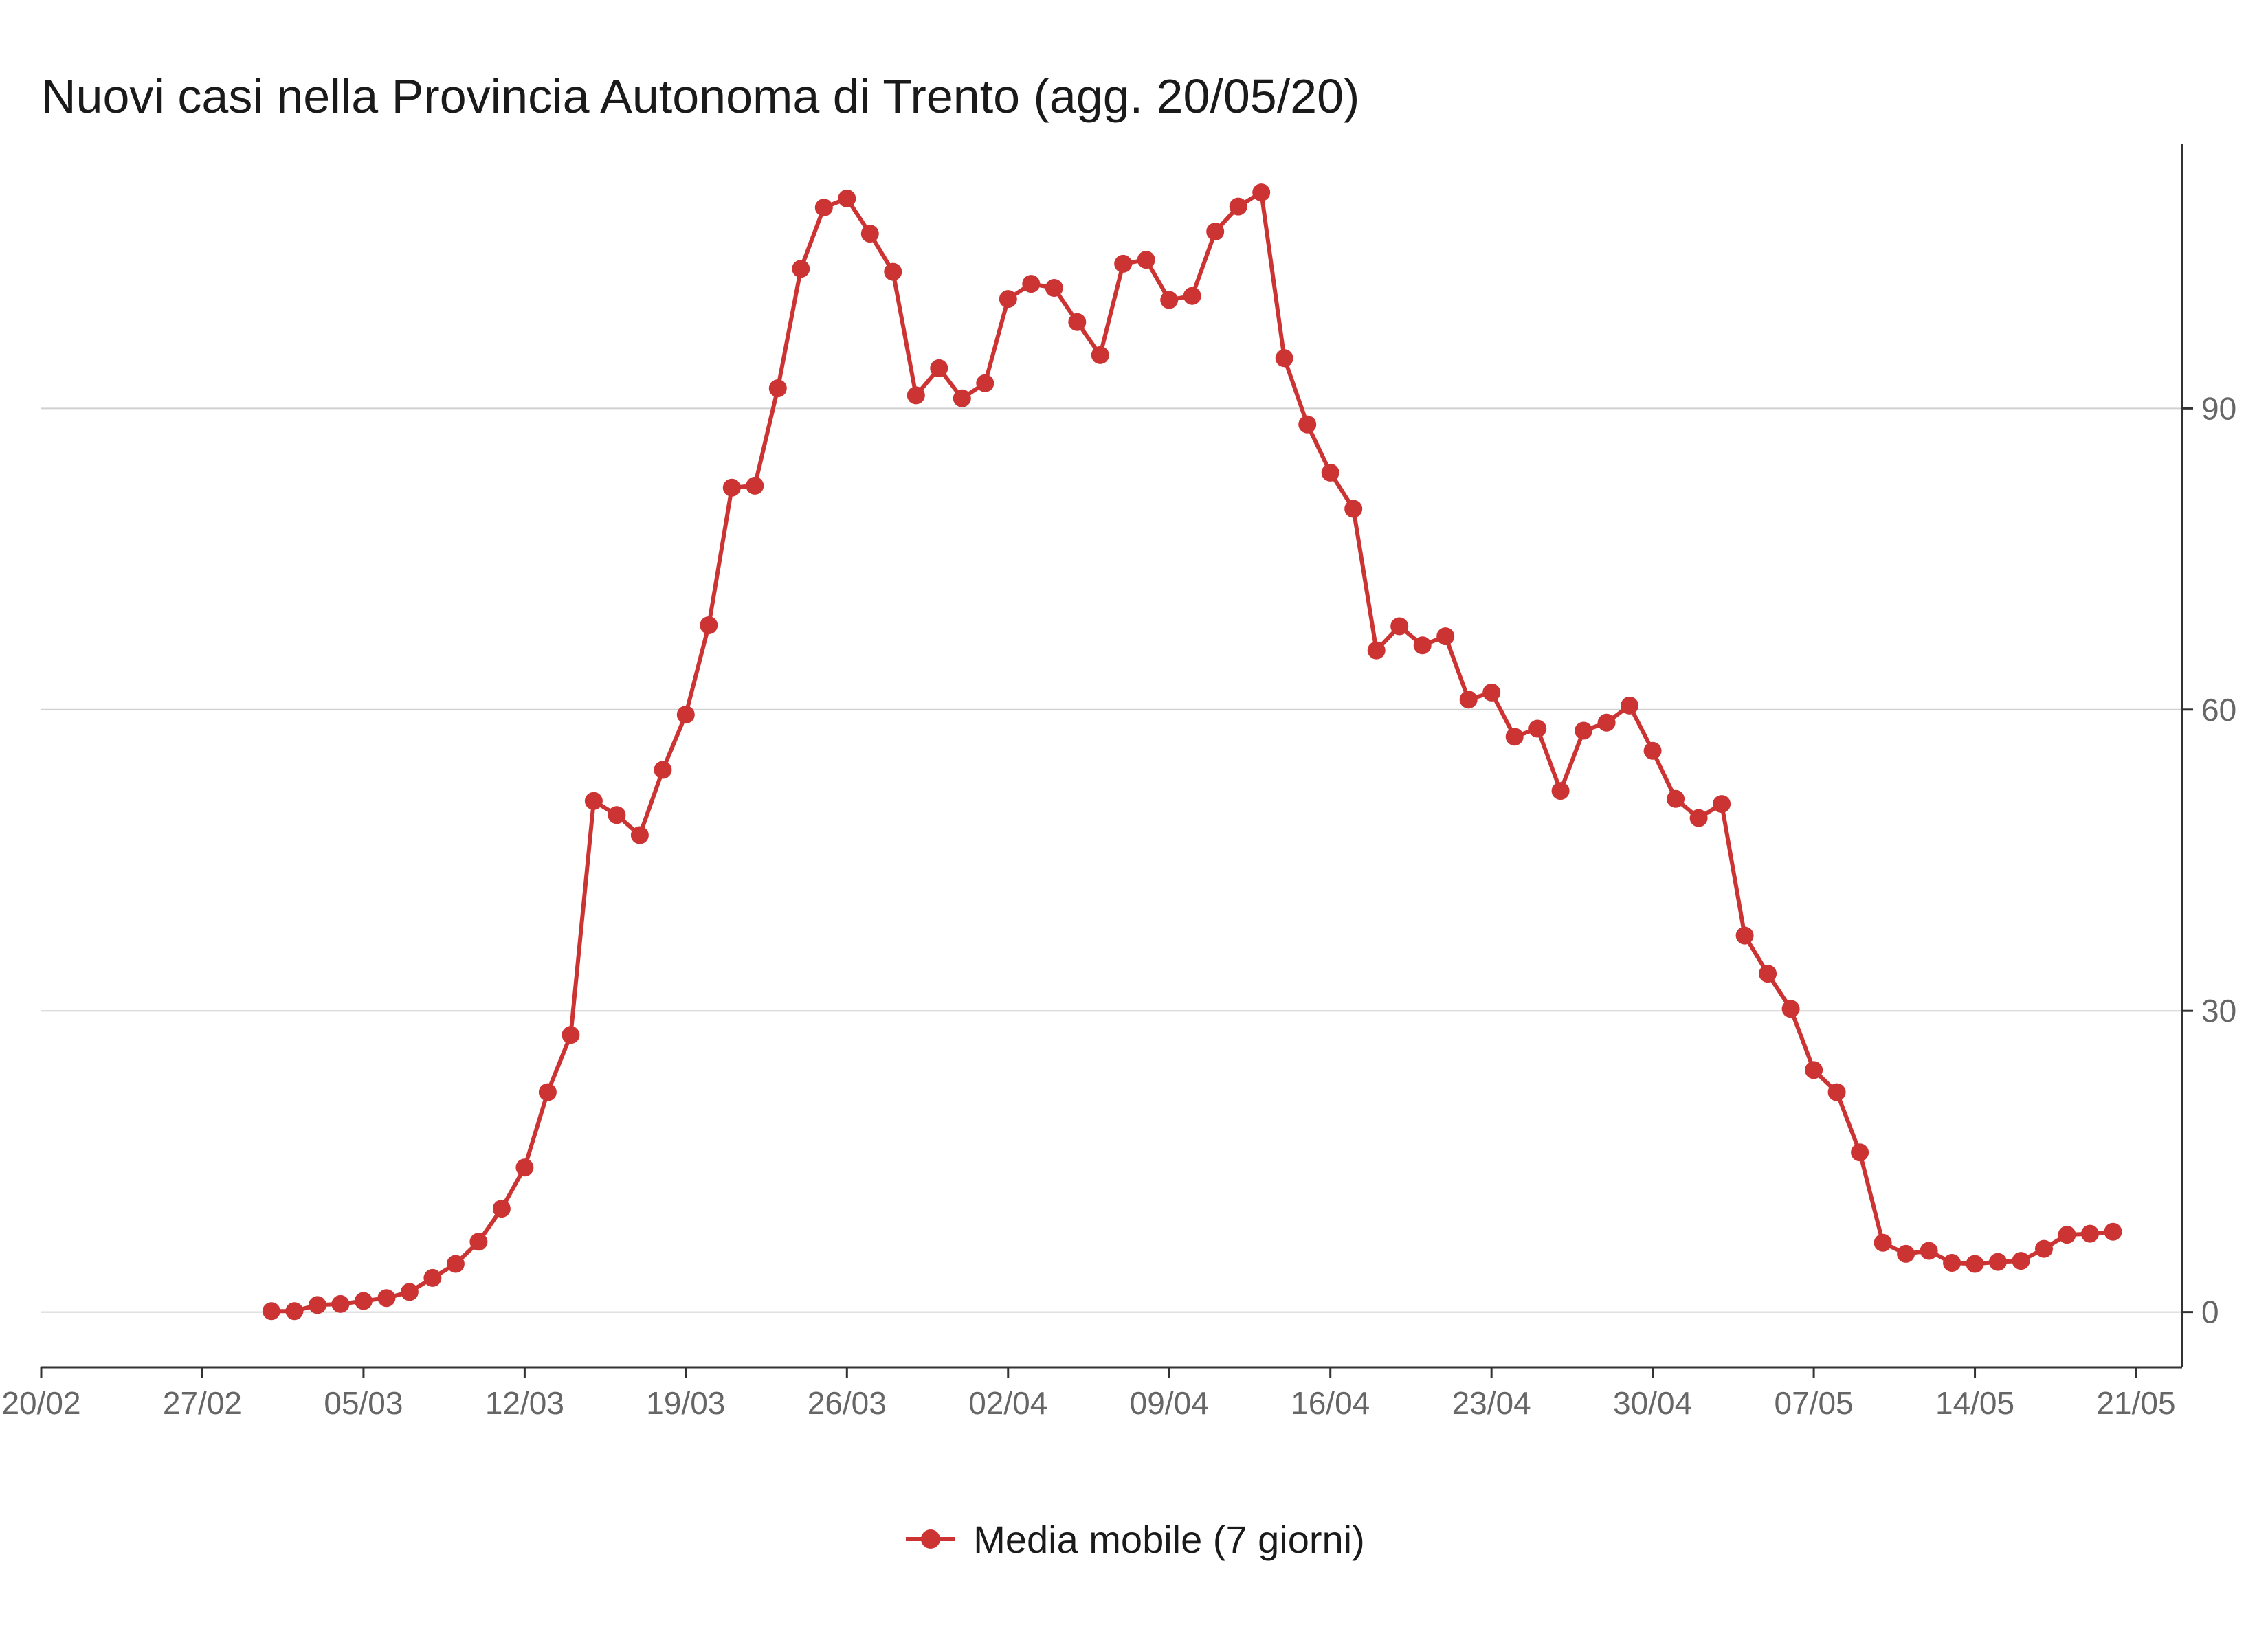  What do you see at coordinates (2210, 1312) in the screenshot?
I see `y-tick-label-0: 0` at bounding box center [2210, 1312].